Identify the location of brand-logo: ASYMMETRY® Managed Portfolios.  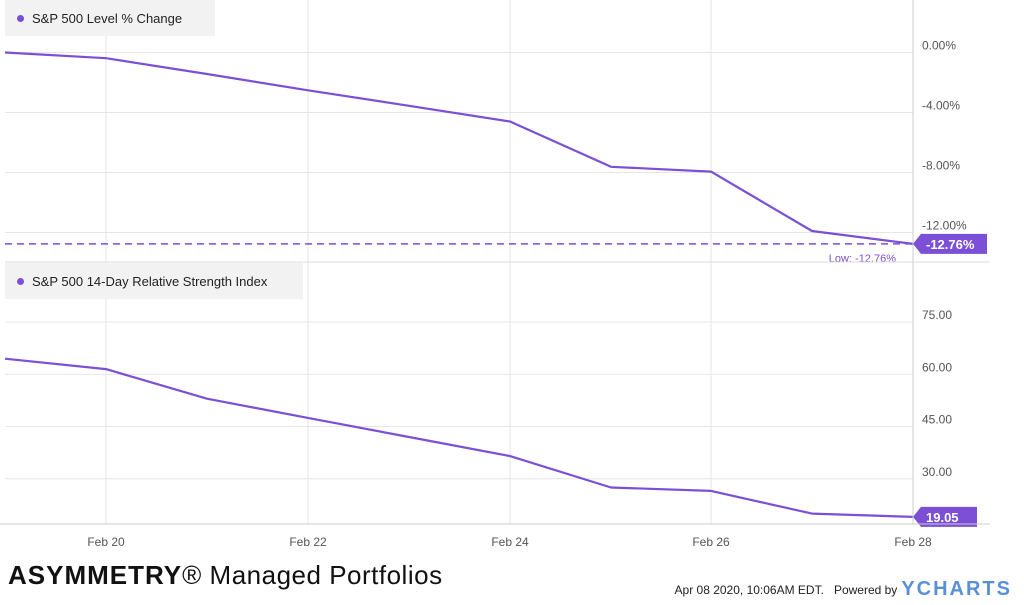
(225, 575).